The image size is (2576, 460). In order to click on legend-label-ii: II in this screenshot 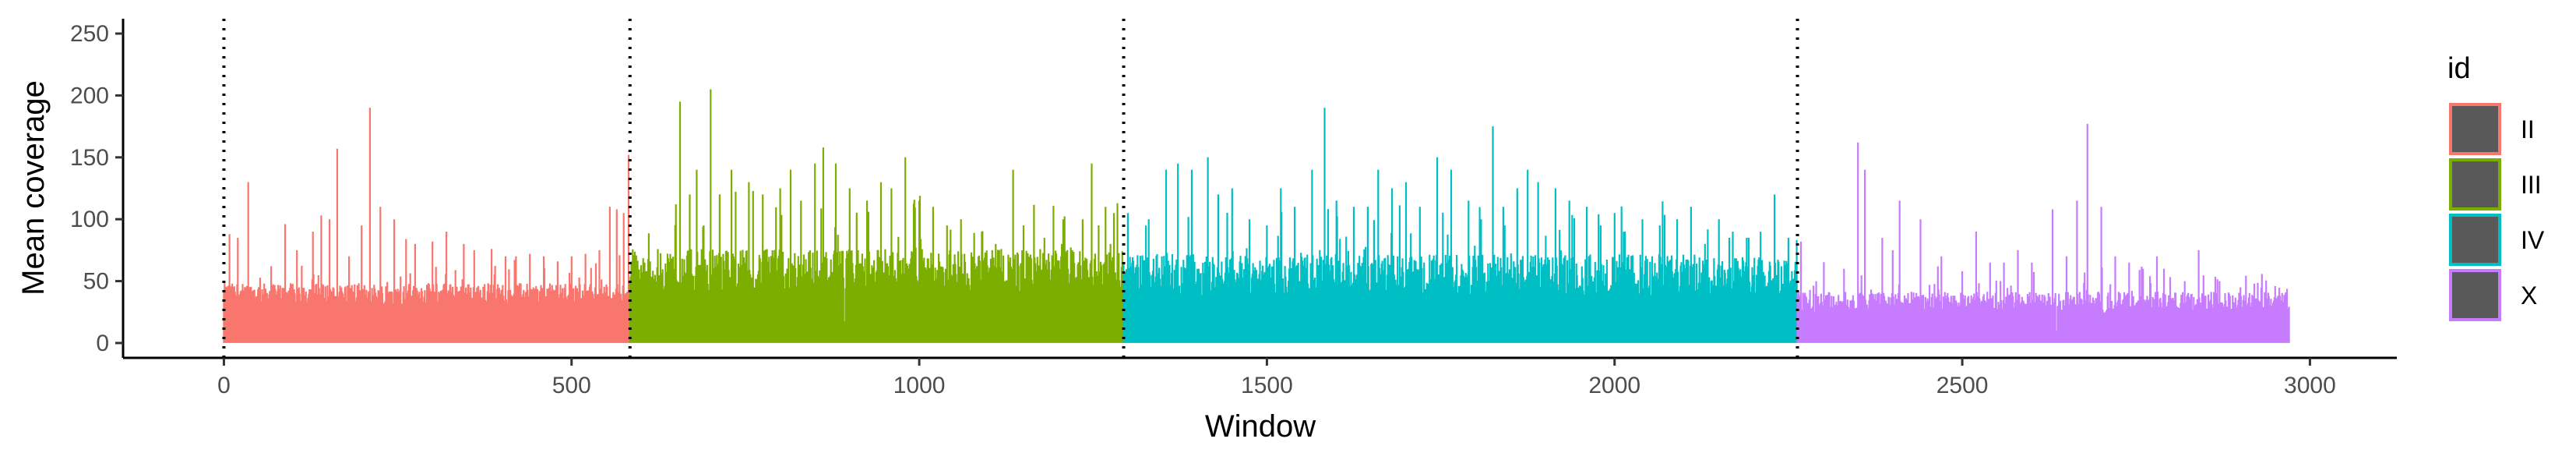, I will do `click(2528, 129)`.